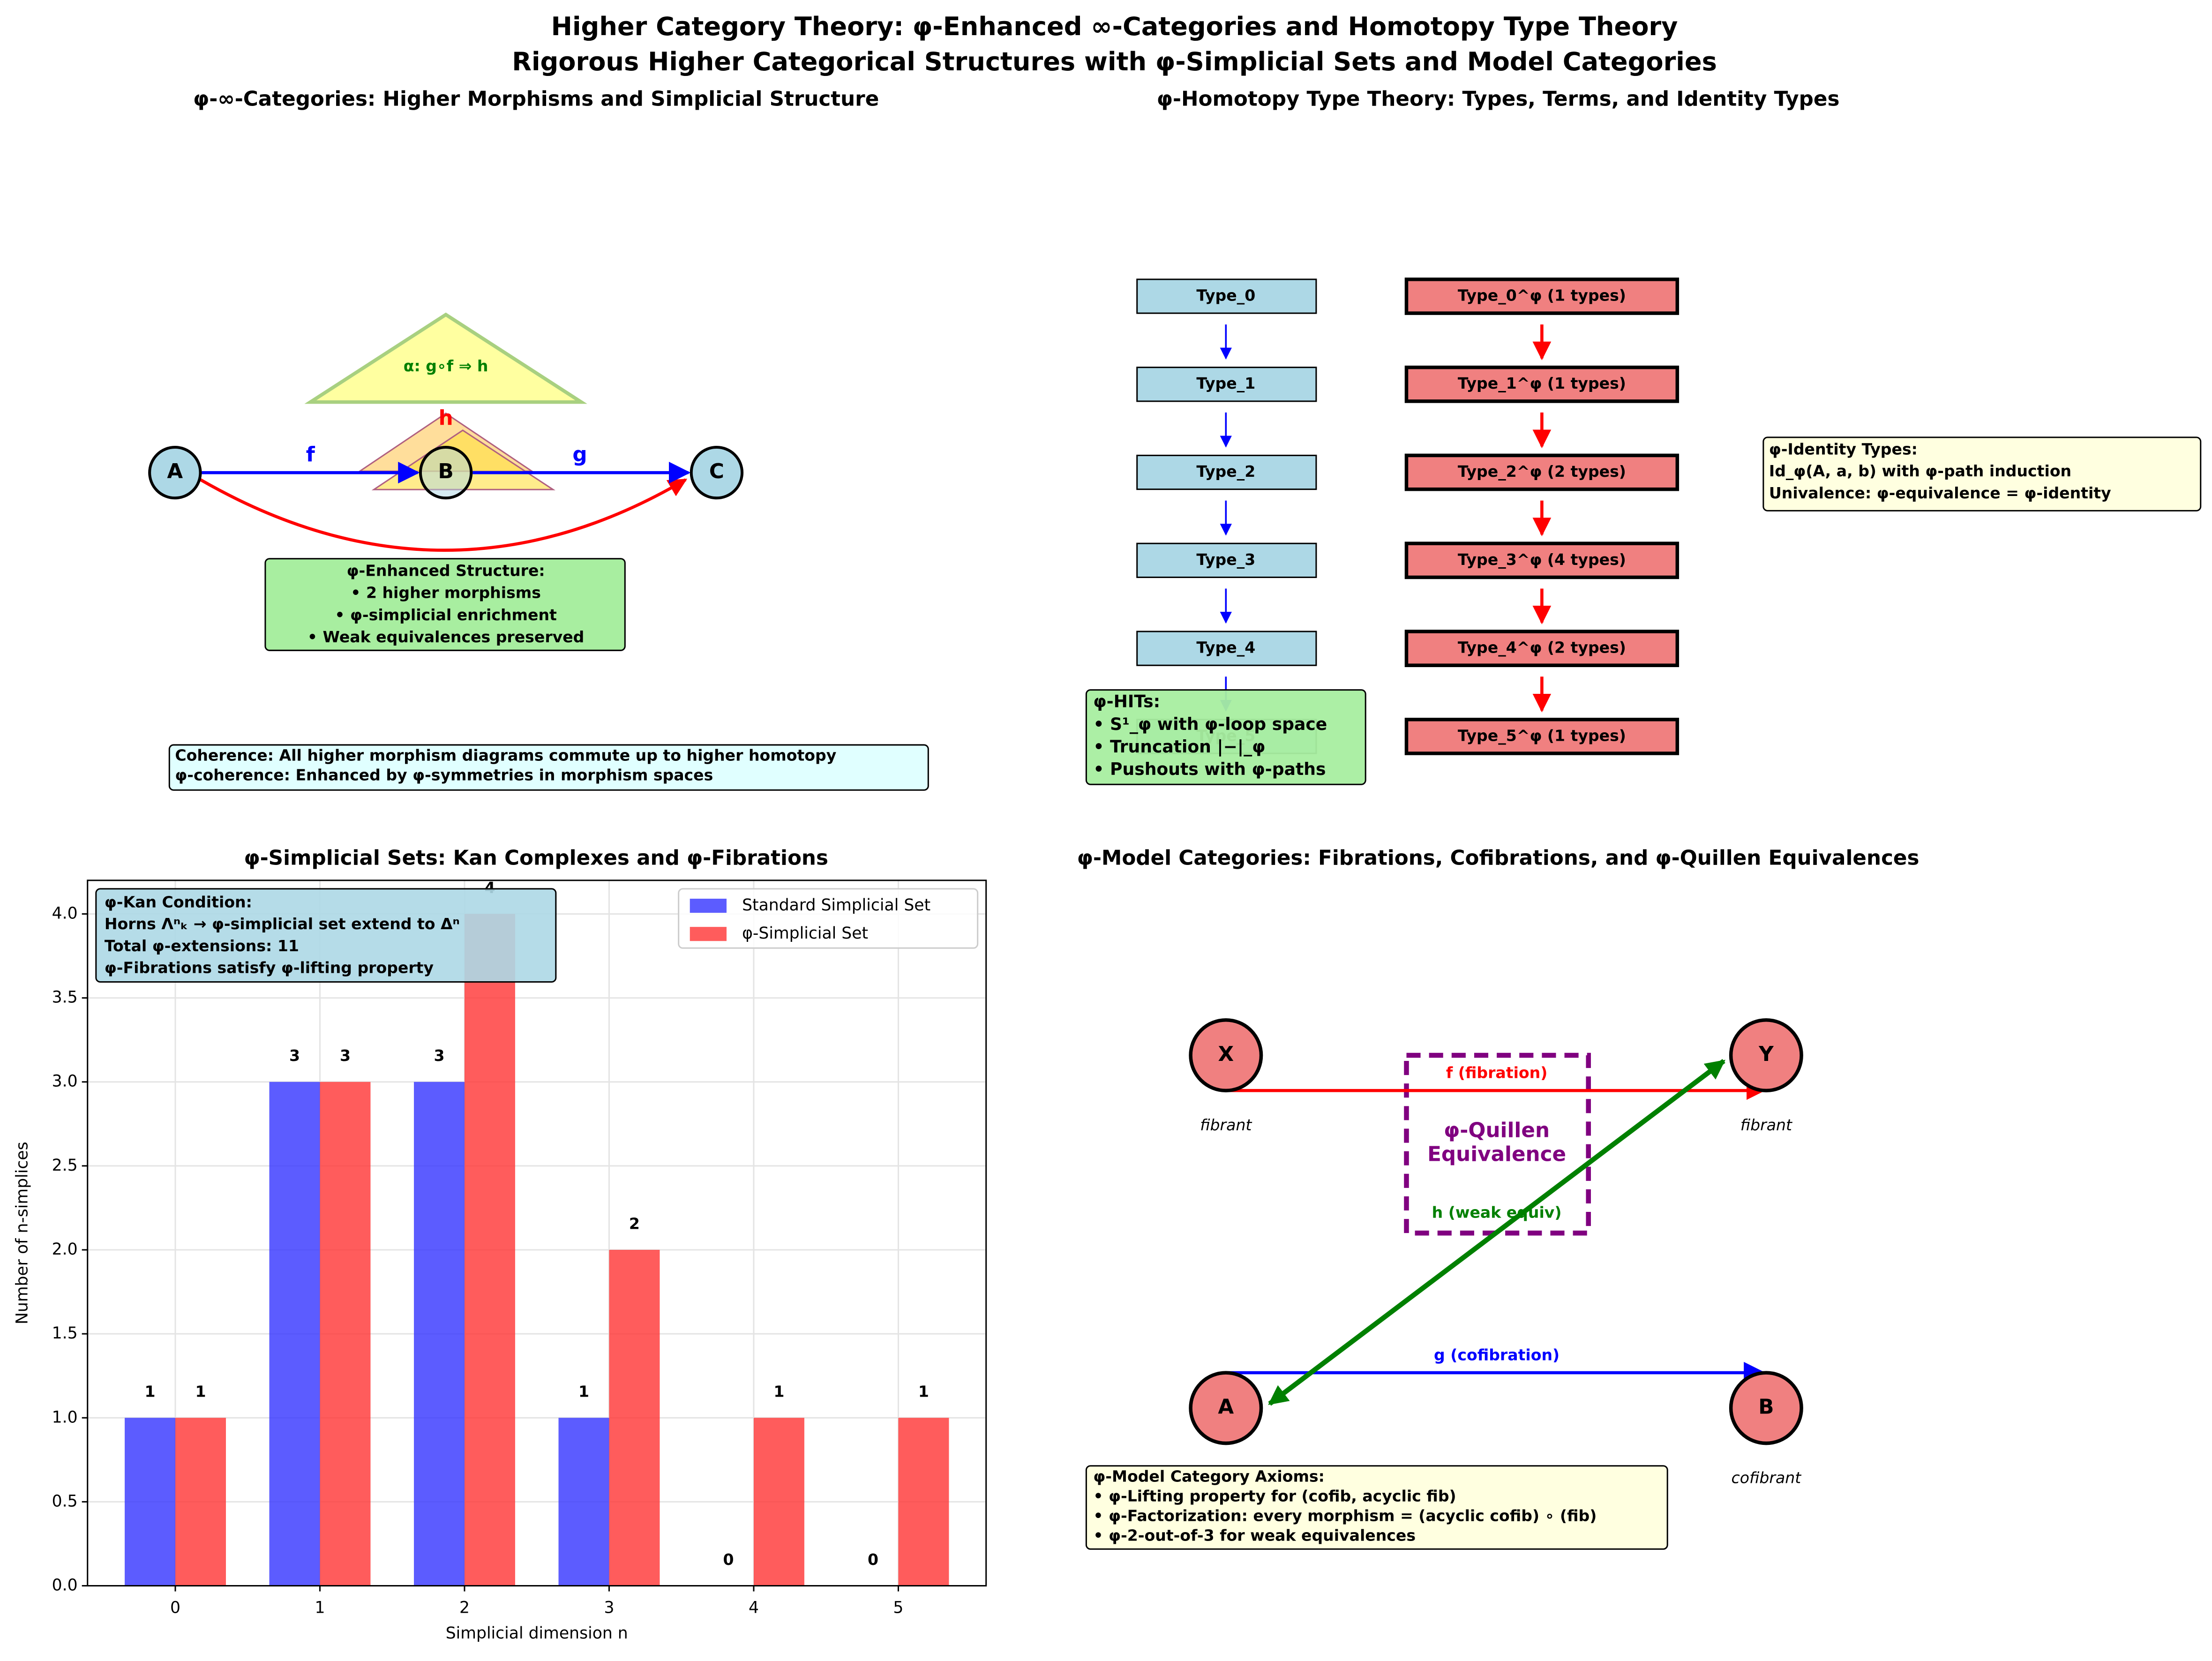 This screenshot has height=1661, width=2212. I want to click on type-label: Type_1, so click(1225, 383).